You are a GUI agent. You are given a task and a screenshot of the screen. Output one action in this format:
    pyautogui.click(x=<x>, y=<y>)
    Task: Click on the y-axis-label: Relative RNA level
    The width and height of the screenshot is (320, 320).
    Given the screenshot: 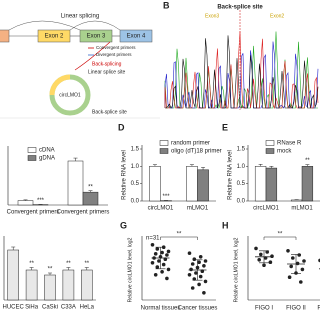 What is the action you would take?
    pyautogui.click(x=231, y=175)
    